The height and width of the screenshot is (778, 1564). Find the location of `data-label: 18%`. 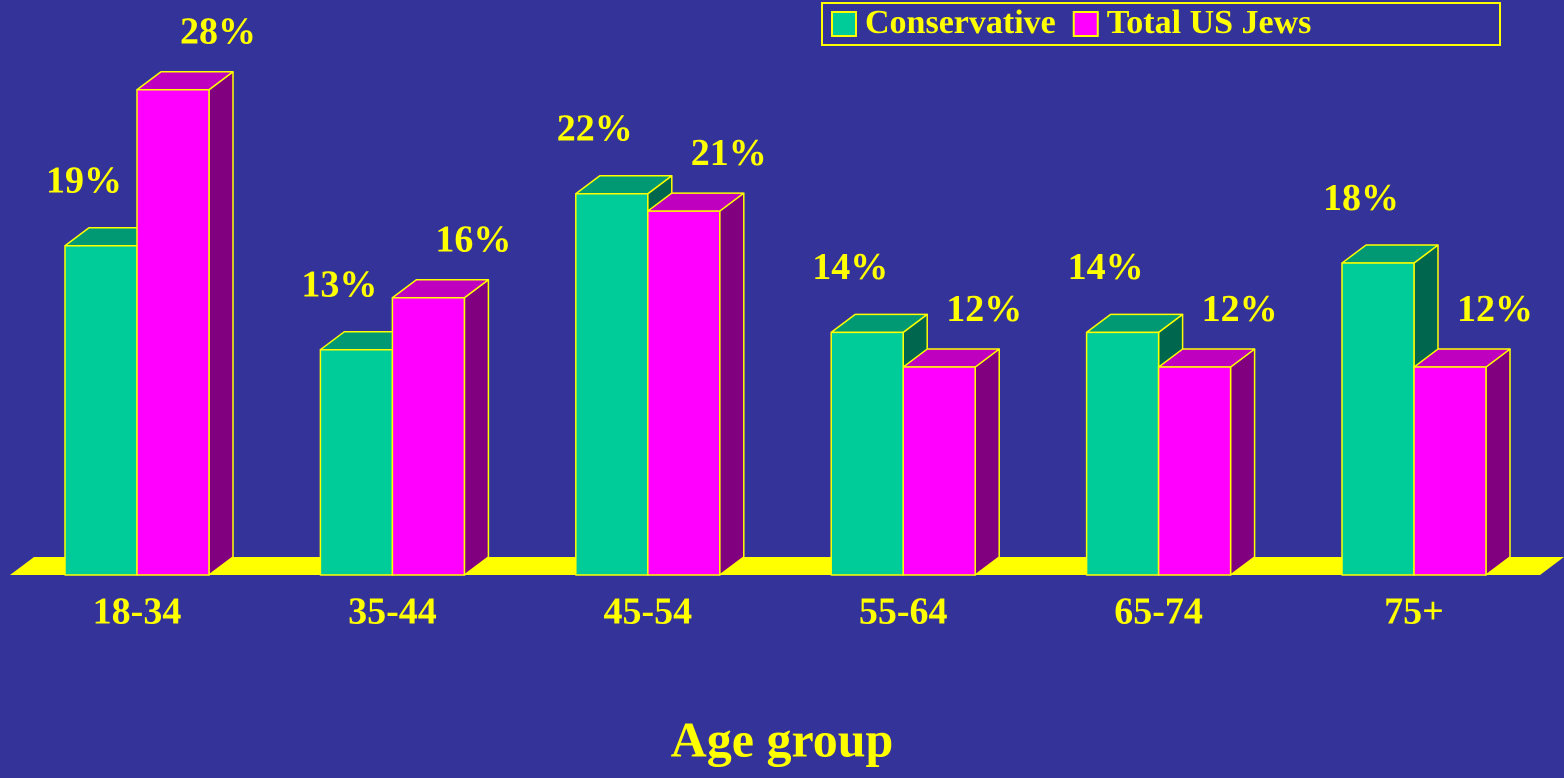

data-label: 18% is located at coordinates (1361, 198).